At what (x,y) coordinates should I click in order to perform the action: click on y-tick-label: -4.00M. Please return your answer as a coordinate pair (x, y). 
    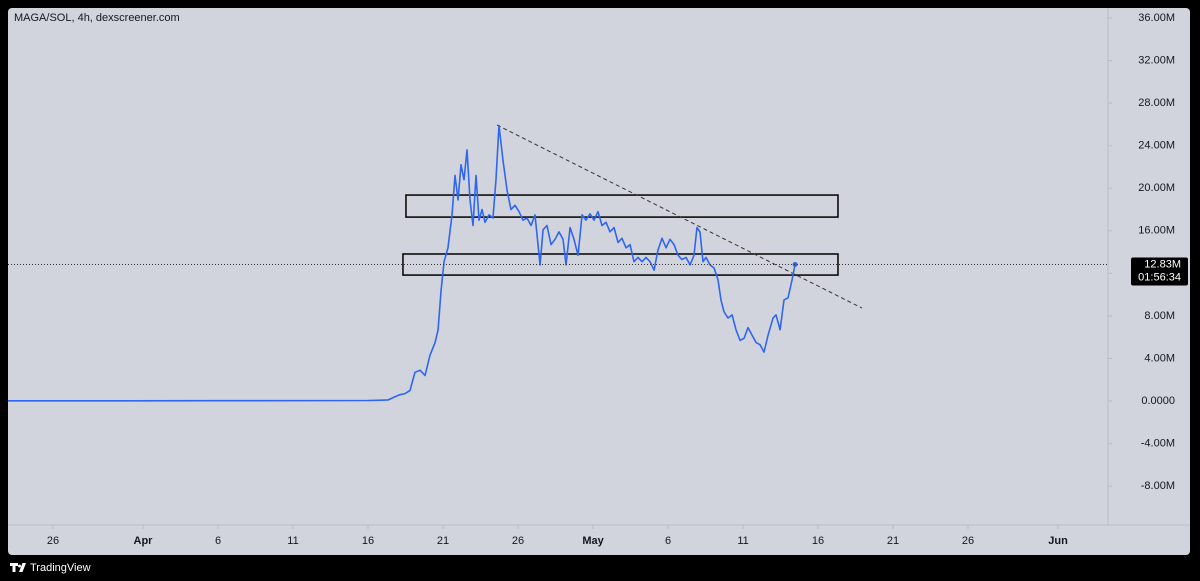
    Looking at the image, I should click on (1158, 444).